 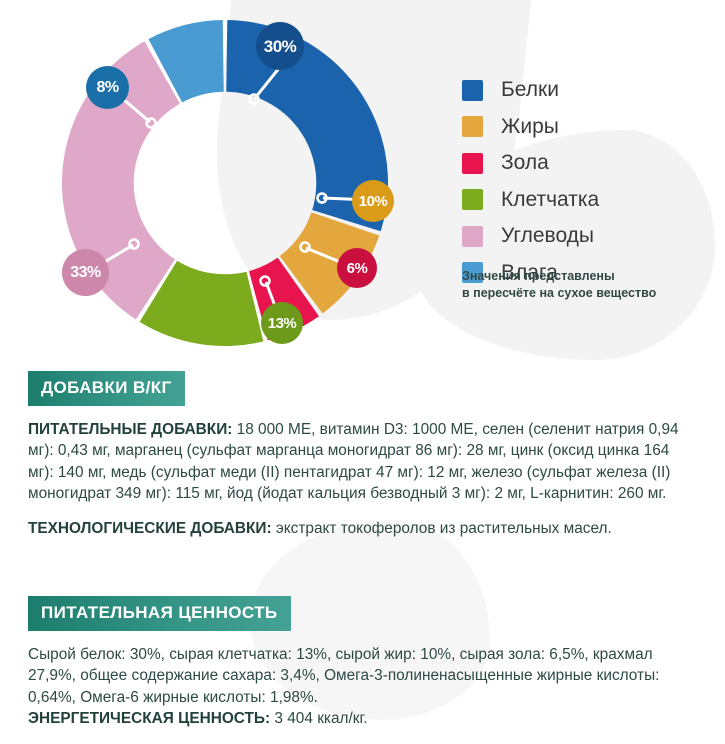 I want to click on nutritional-additives-lead: ПИТАТЕЛЬНЫЕ ДОБАВКИ:, so click(x=130, y=429).